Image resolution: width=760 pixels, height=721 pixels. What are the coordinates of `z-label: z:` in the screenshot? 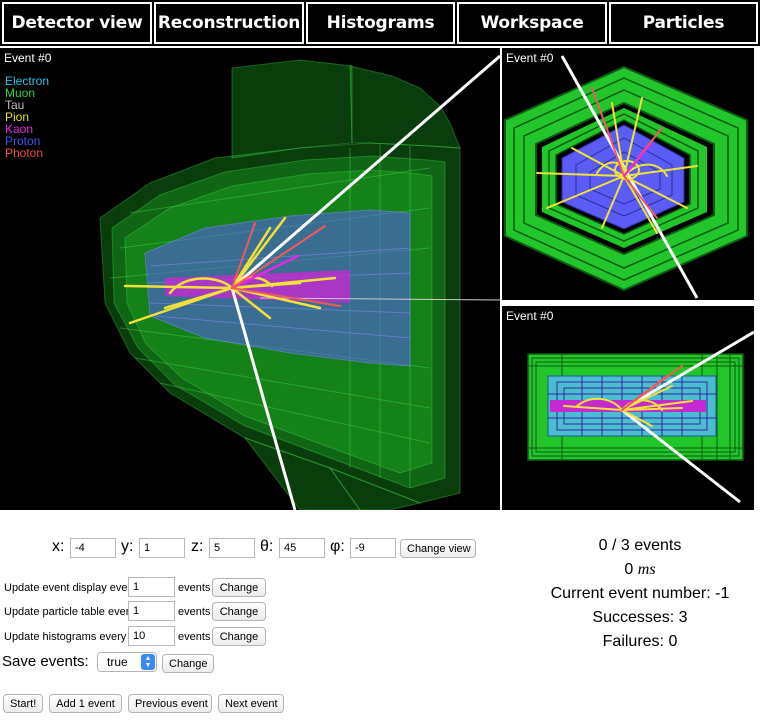 It's located at (197, 546).